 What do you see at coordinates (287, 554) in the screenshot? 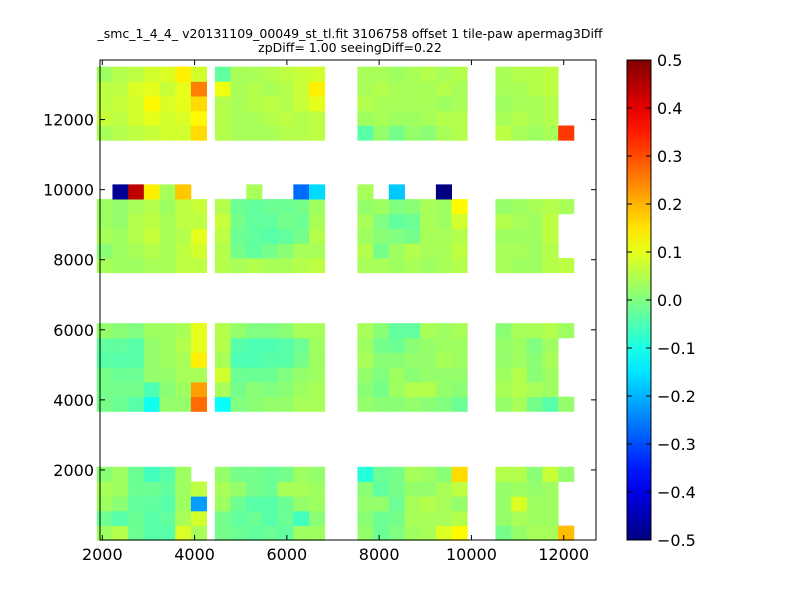
I see `x-tick-label: 6000` at bounding box center [287, 554].